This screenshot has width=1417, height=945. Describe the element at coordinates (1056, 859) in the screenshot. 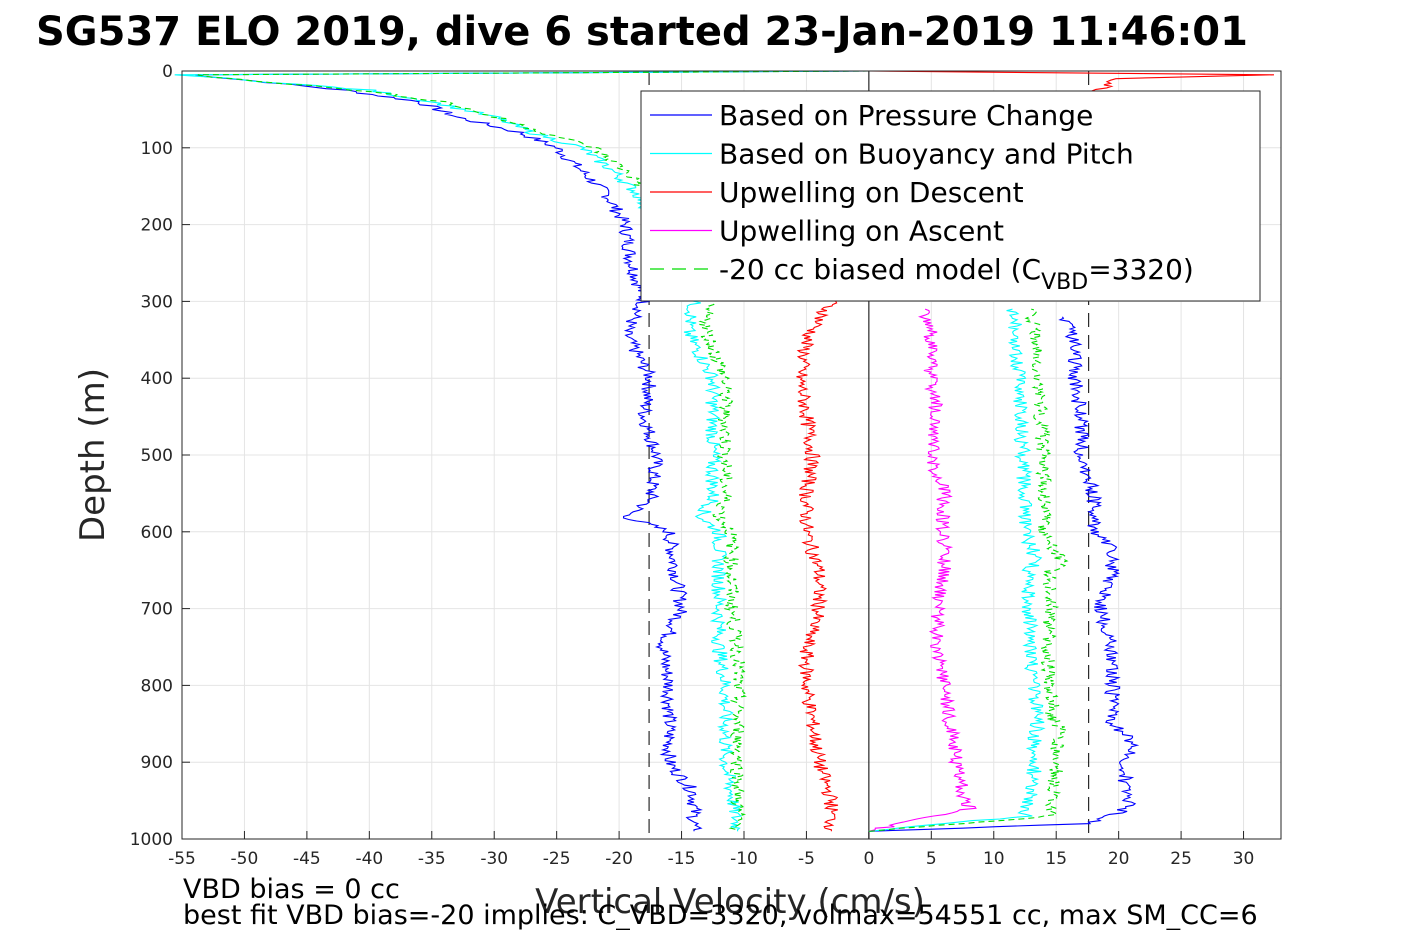

I see `x-tick-label: 15` at that location.